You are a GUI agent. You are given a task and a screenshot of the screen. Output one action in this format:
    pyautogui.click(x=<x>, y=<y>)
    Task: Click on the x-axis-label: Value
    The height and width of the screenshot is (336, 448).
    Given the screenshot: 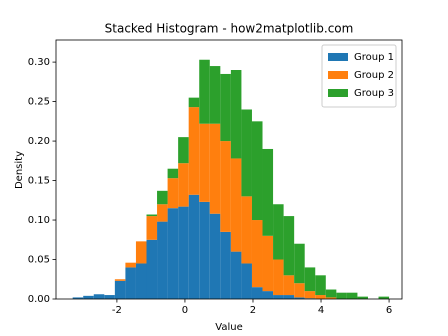 What is the action you would take?
    pyautogui.click(x=228, y=327)
    